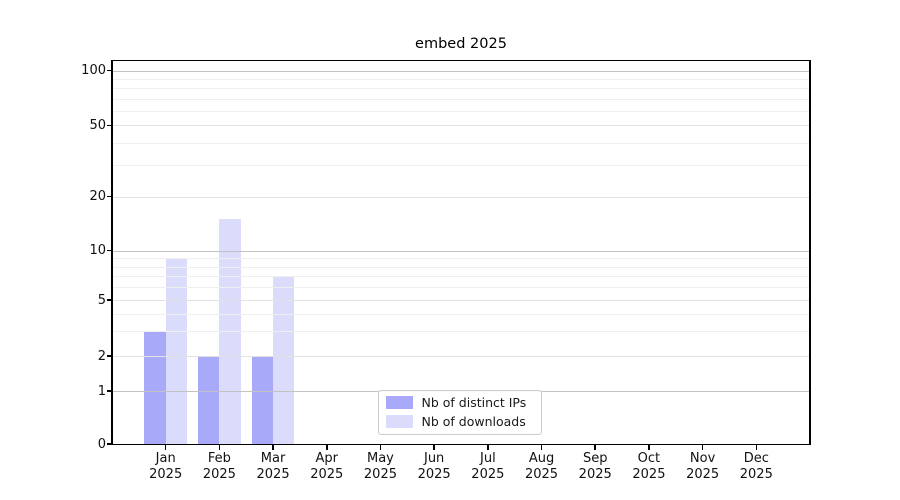 The image size is (900, 500). I want to click on legend-item-downloads: Nb of downloads, so click(460, 421).